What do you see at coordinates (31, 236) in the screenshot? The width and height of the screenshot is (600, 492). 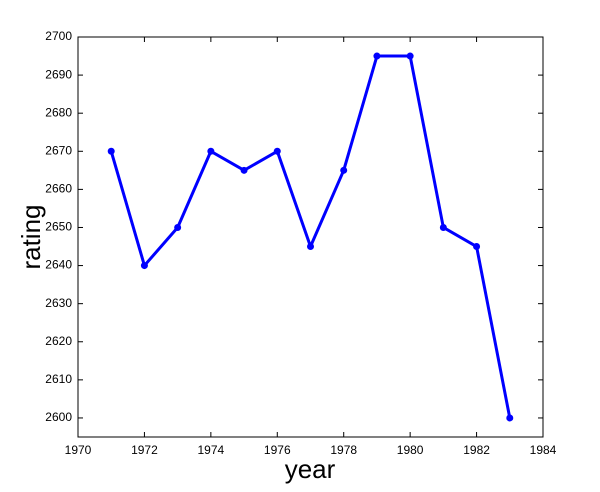 I see `y-axis-label: rating` at bounding box center [31, 236].